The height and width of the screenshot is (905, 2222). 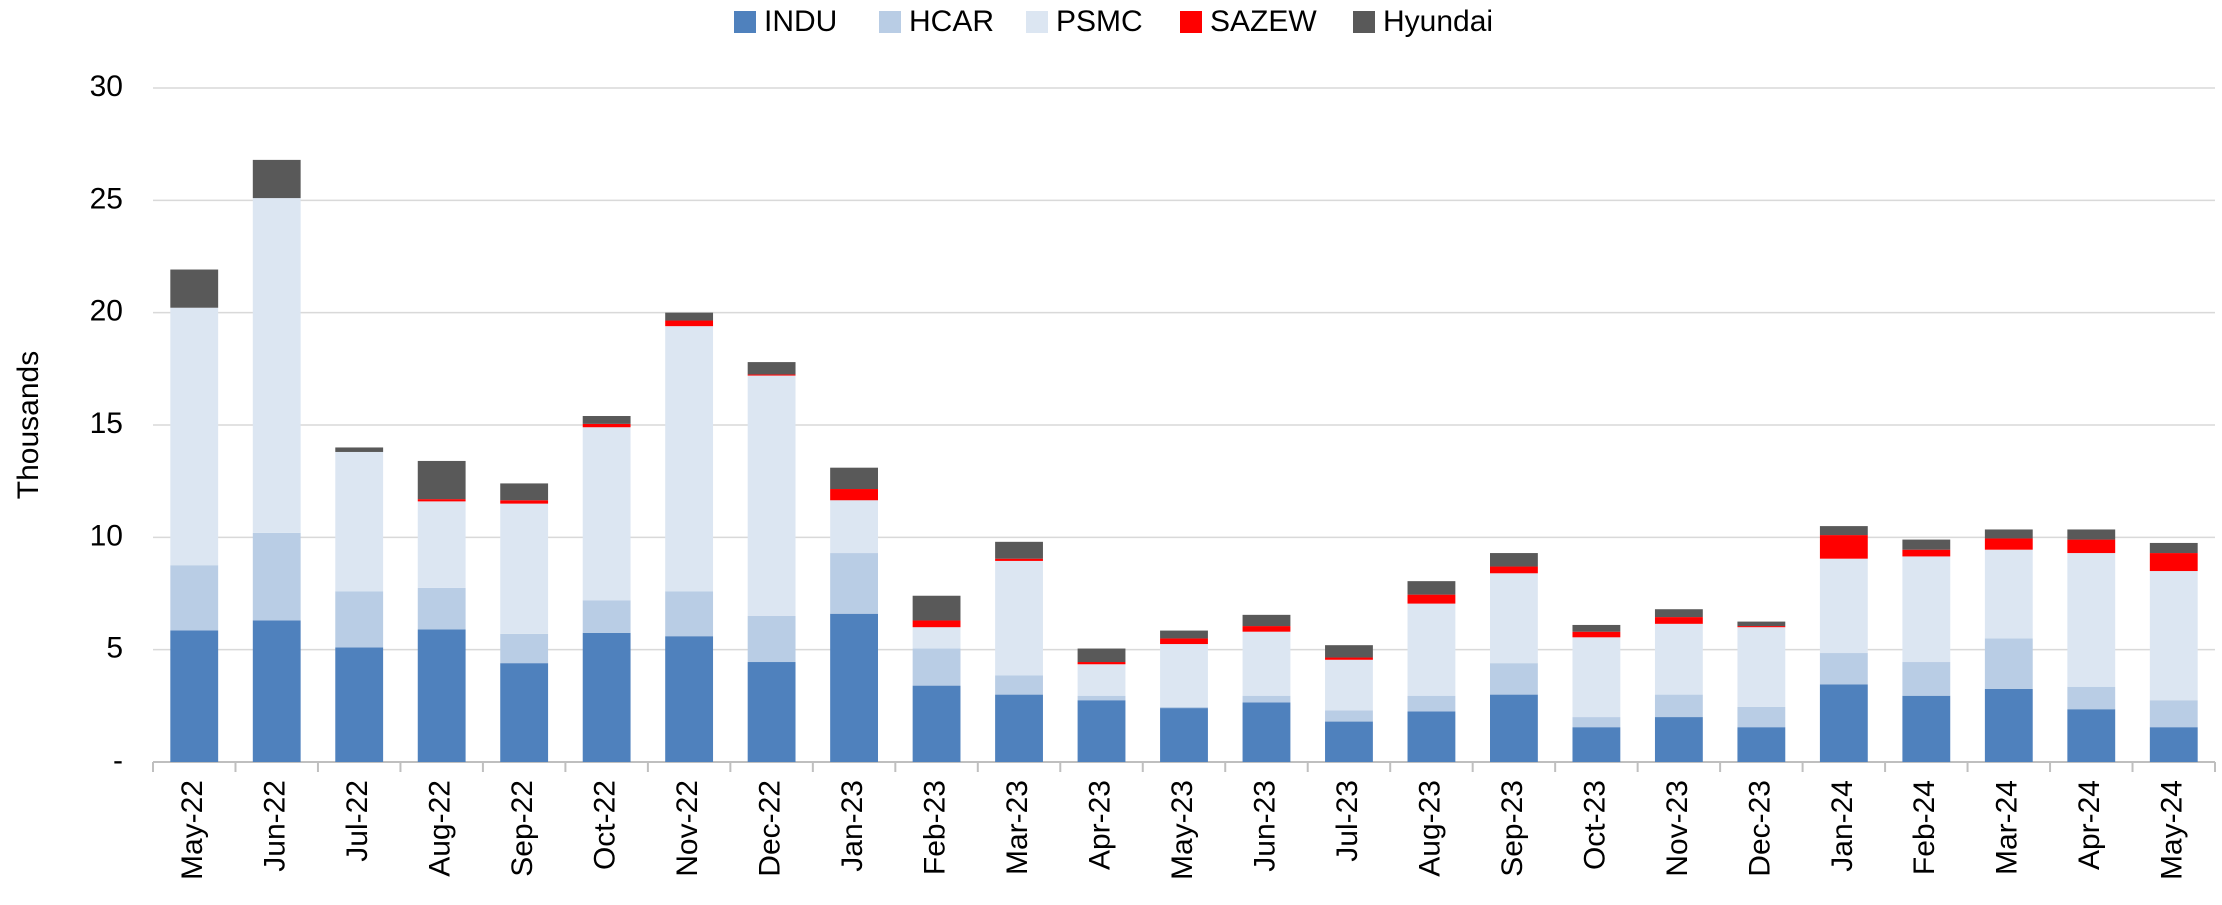 What do you see at coordinates (1429, 828) in the screenshot?
I see `x-tick-label: Aug-23` at bounding box center [1429, 828].